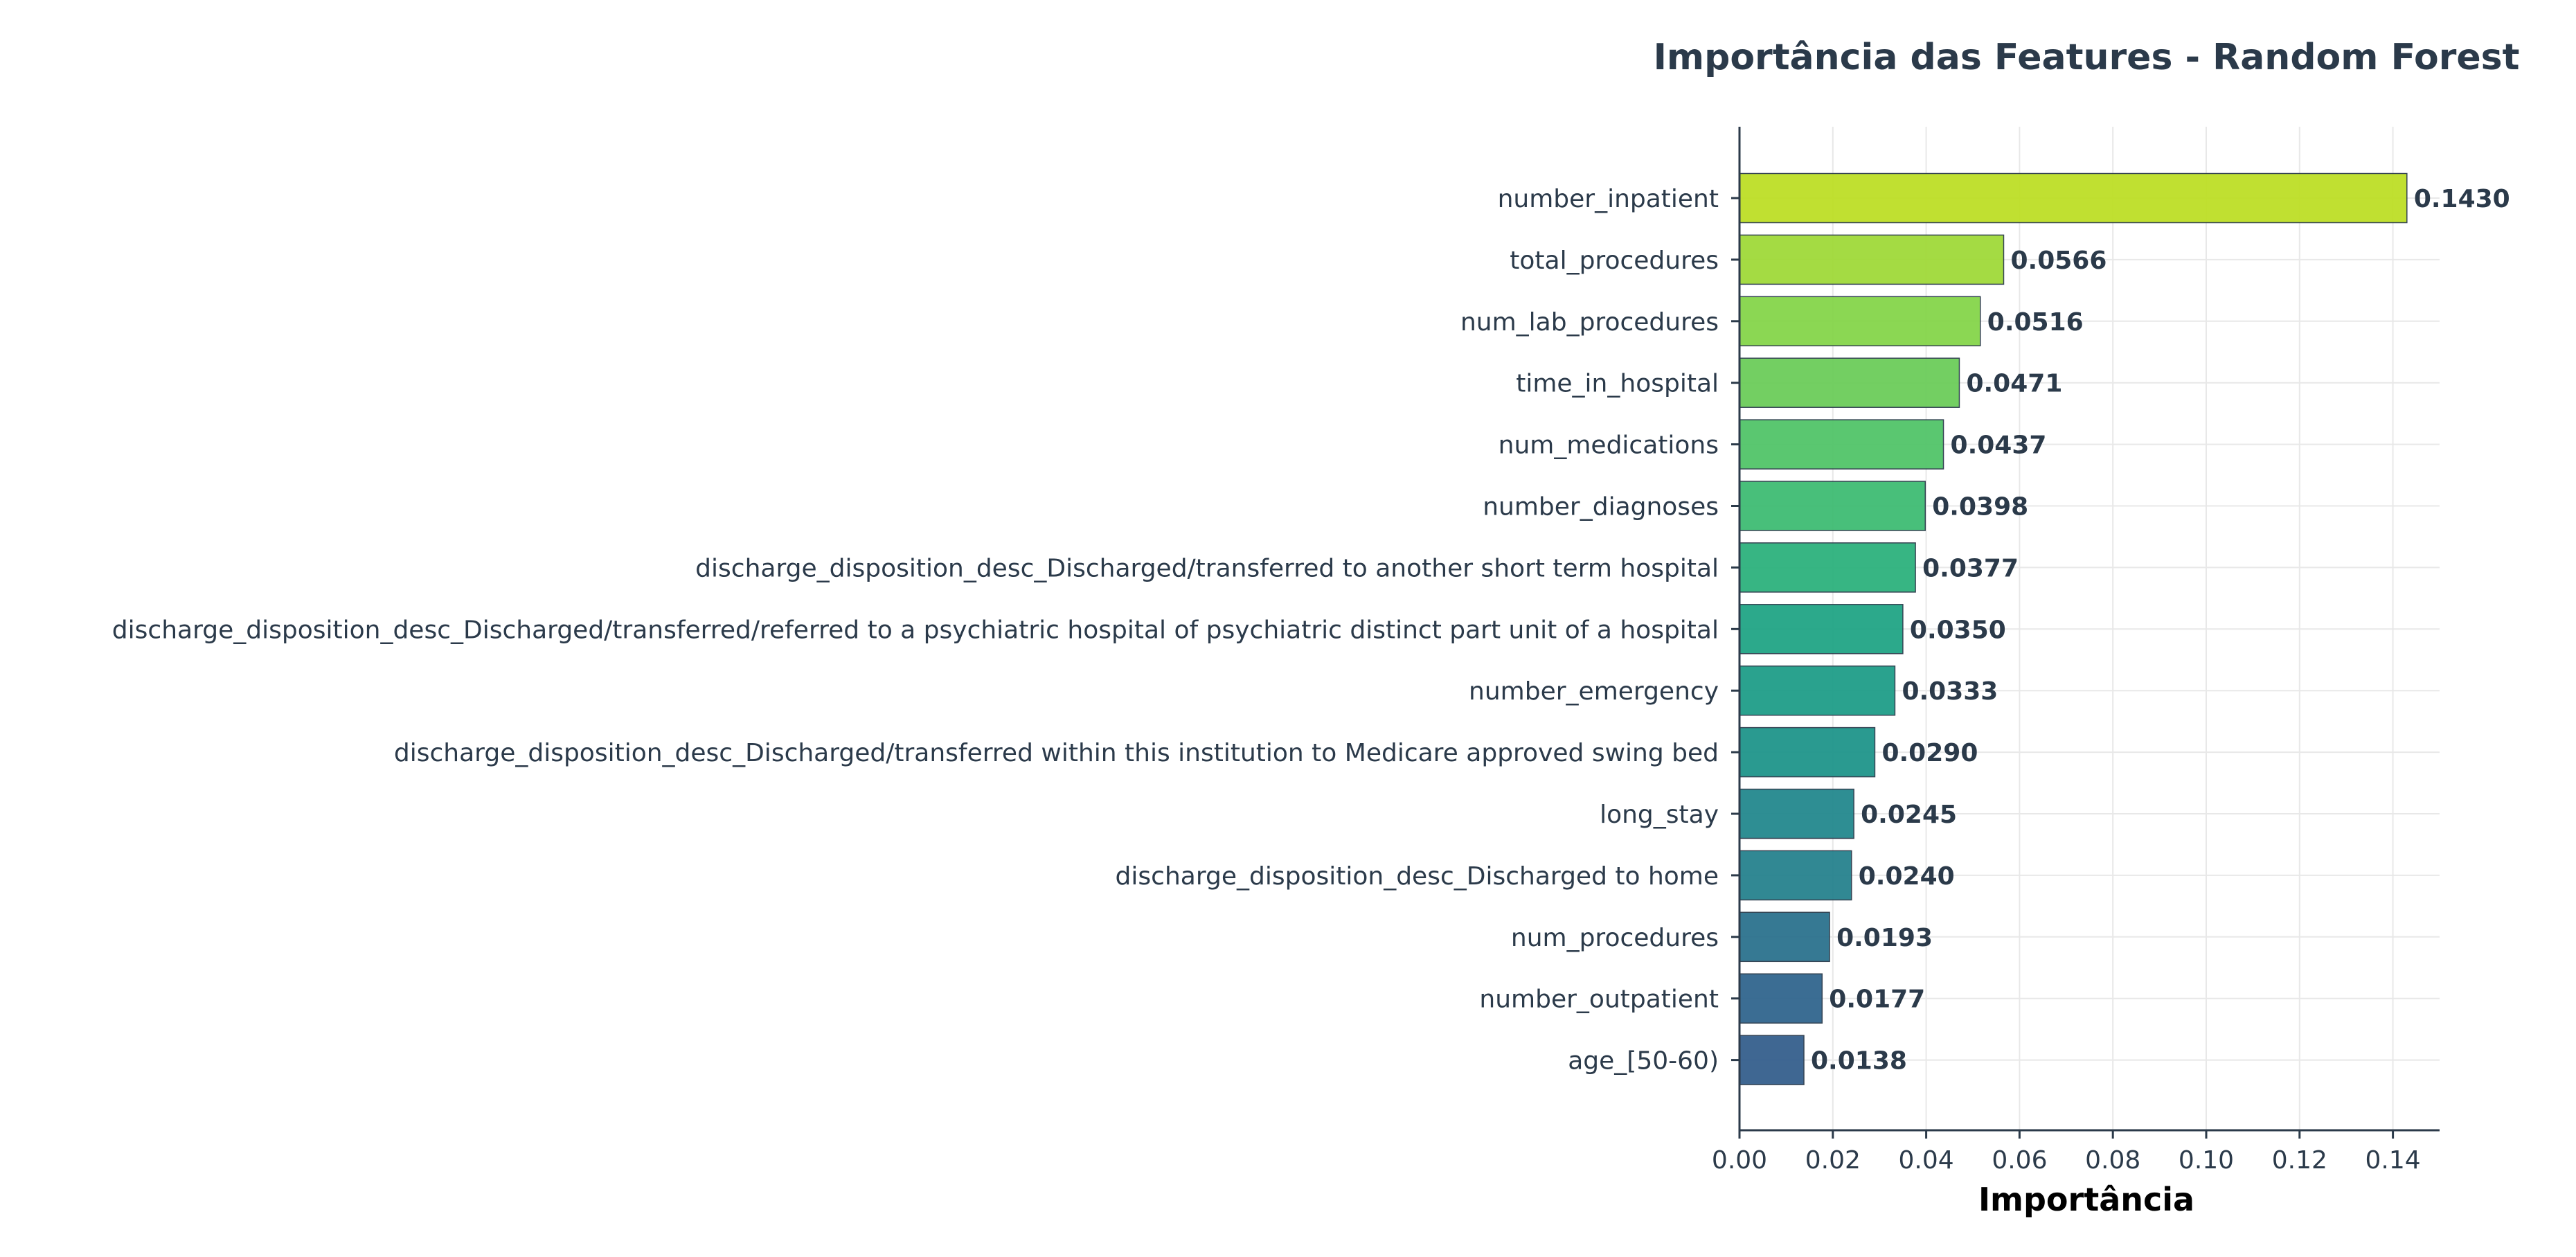  What do you see at coordinates (1930, 753) in the screenshot?
I see `value-label: 0.0290` at bounding box center [1930, 753].